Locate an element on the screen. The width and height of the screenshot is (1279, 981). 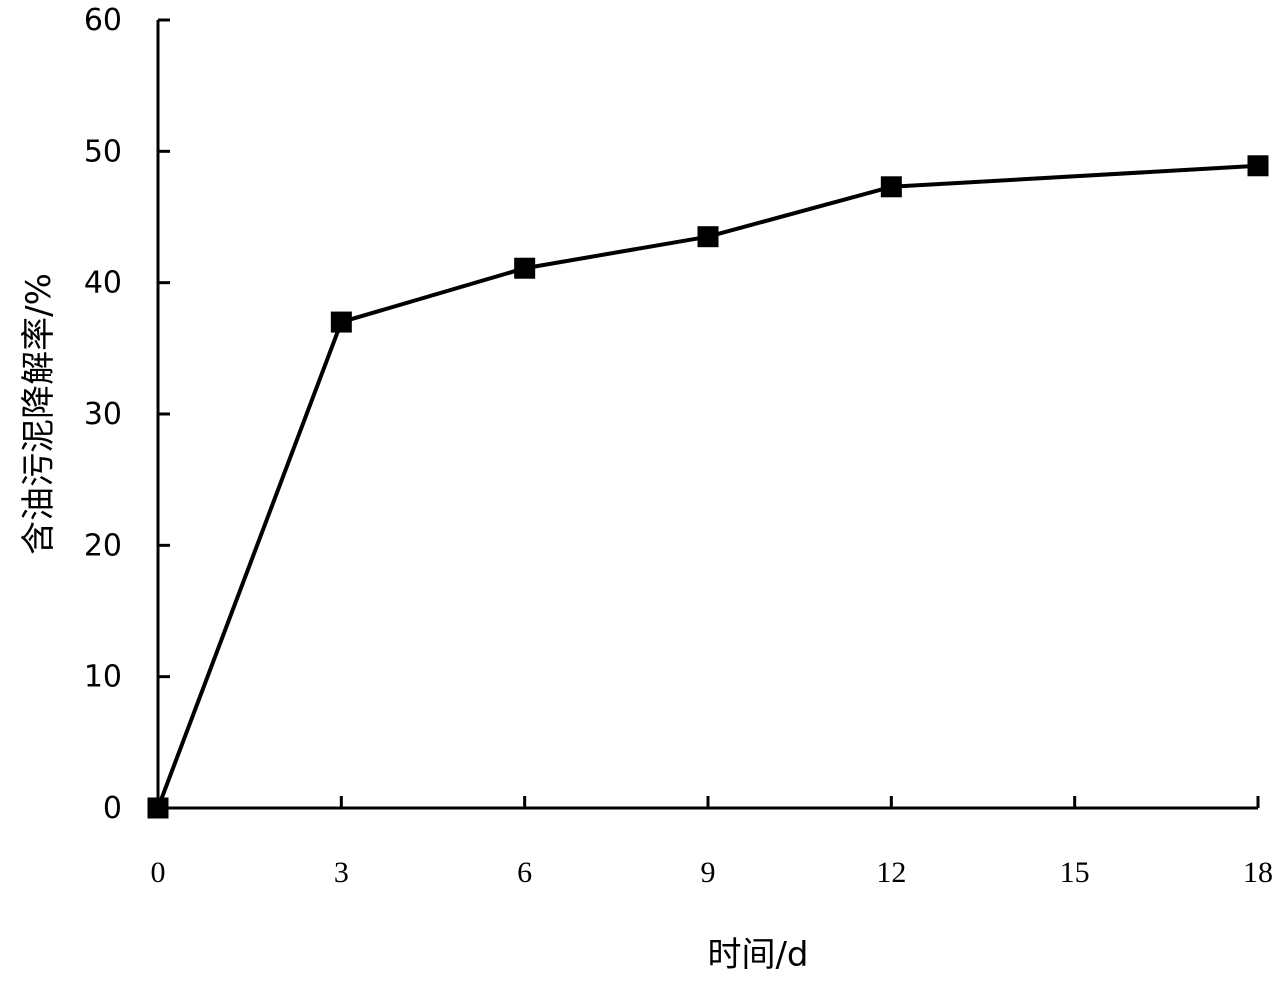
y-tick-label: 30 is located at coordinates (103, 414).